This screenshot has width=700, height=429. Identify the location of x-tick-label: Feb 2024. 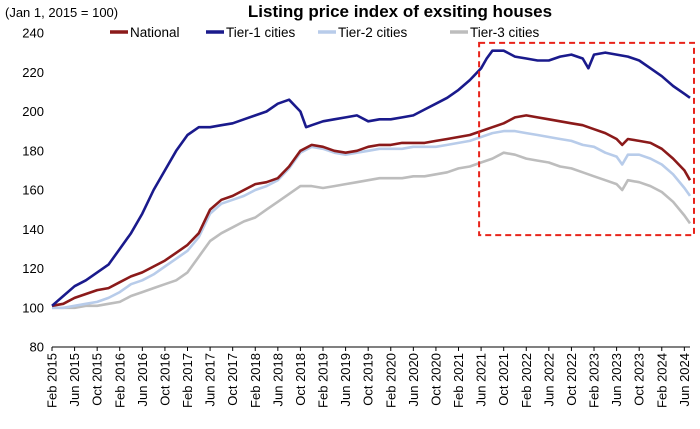
(661, 380).